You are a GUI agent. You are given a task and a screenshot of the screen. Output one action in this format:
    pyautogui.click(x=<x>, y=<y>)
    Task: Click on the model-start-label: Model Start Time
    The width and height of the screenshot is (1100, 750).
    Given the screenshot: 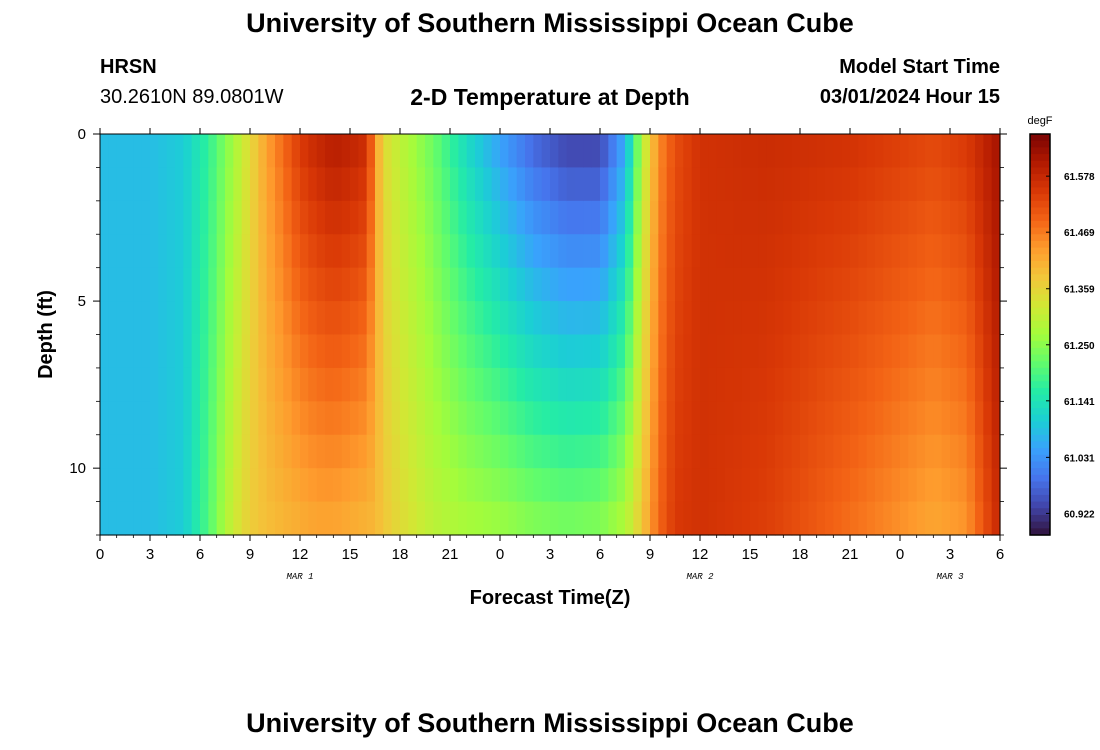 What is the action you would take?
    pyautogui.click(x=919, y=67)
    